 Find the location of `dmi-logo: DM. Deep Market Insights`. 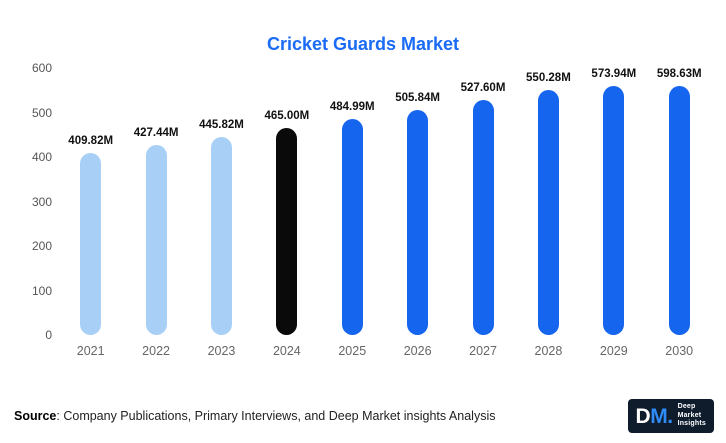

dmi-logo: DM. Deep Market Insights is located at coordinates (670, 416).